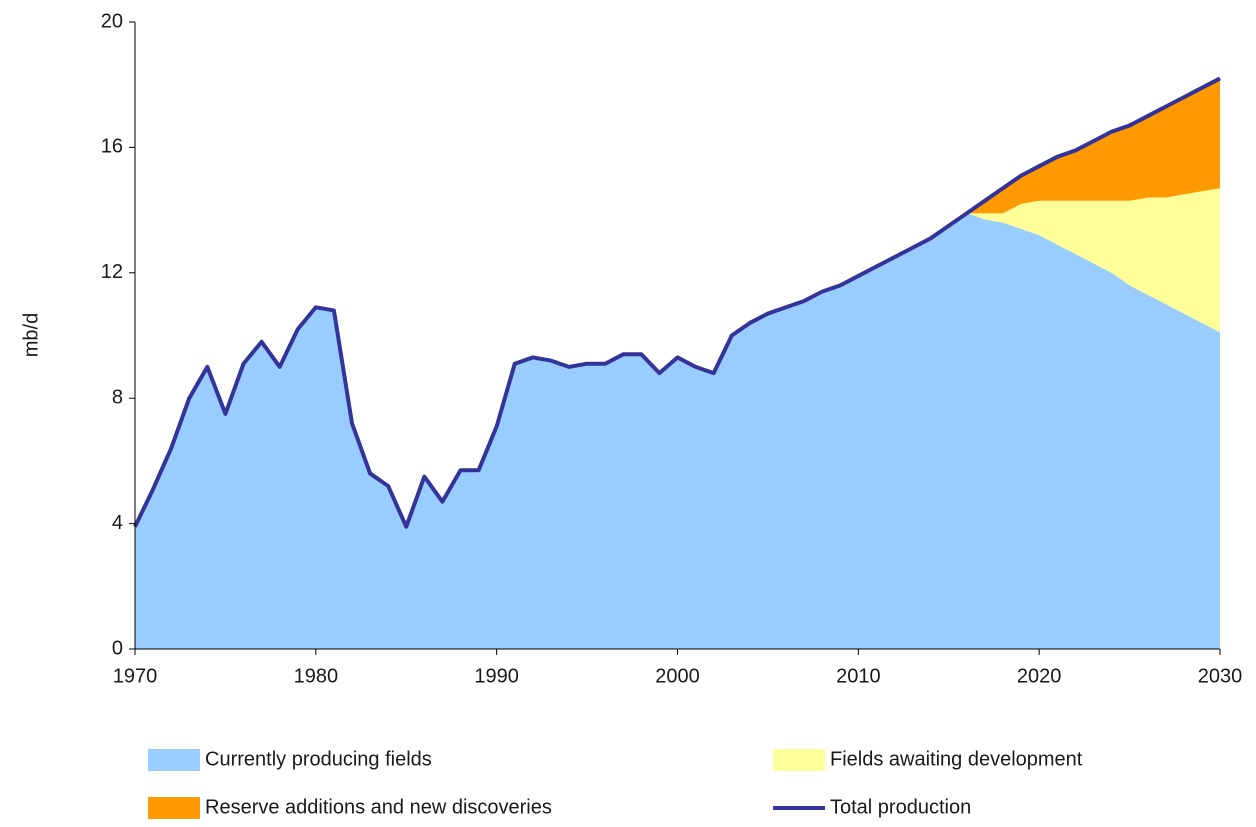 This screenshot has height=827, width=1256. I want to click on x-tick-label: 2020, so click(1039, 676).